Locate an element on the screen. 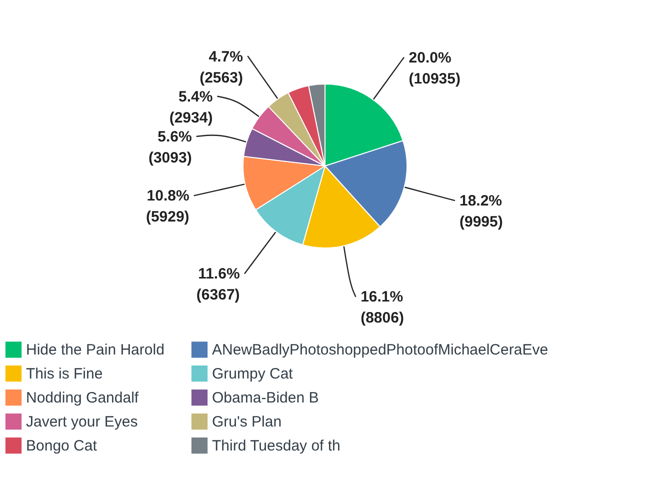  legend-label: Grumpy Cat is located at coordinates (253, 374).